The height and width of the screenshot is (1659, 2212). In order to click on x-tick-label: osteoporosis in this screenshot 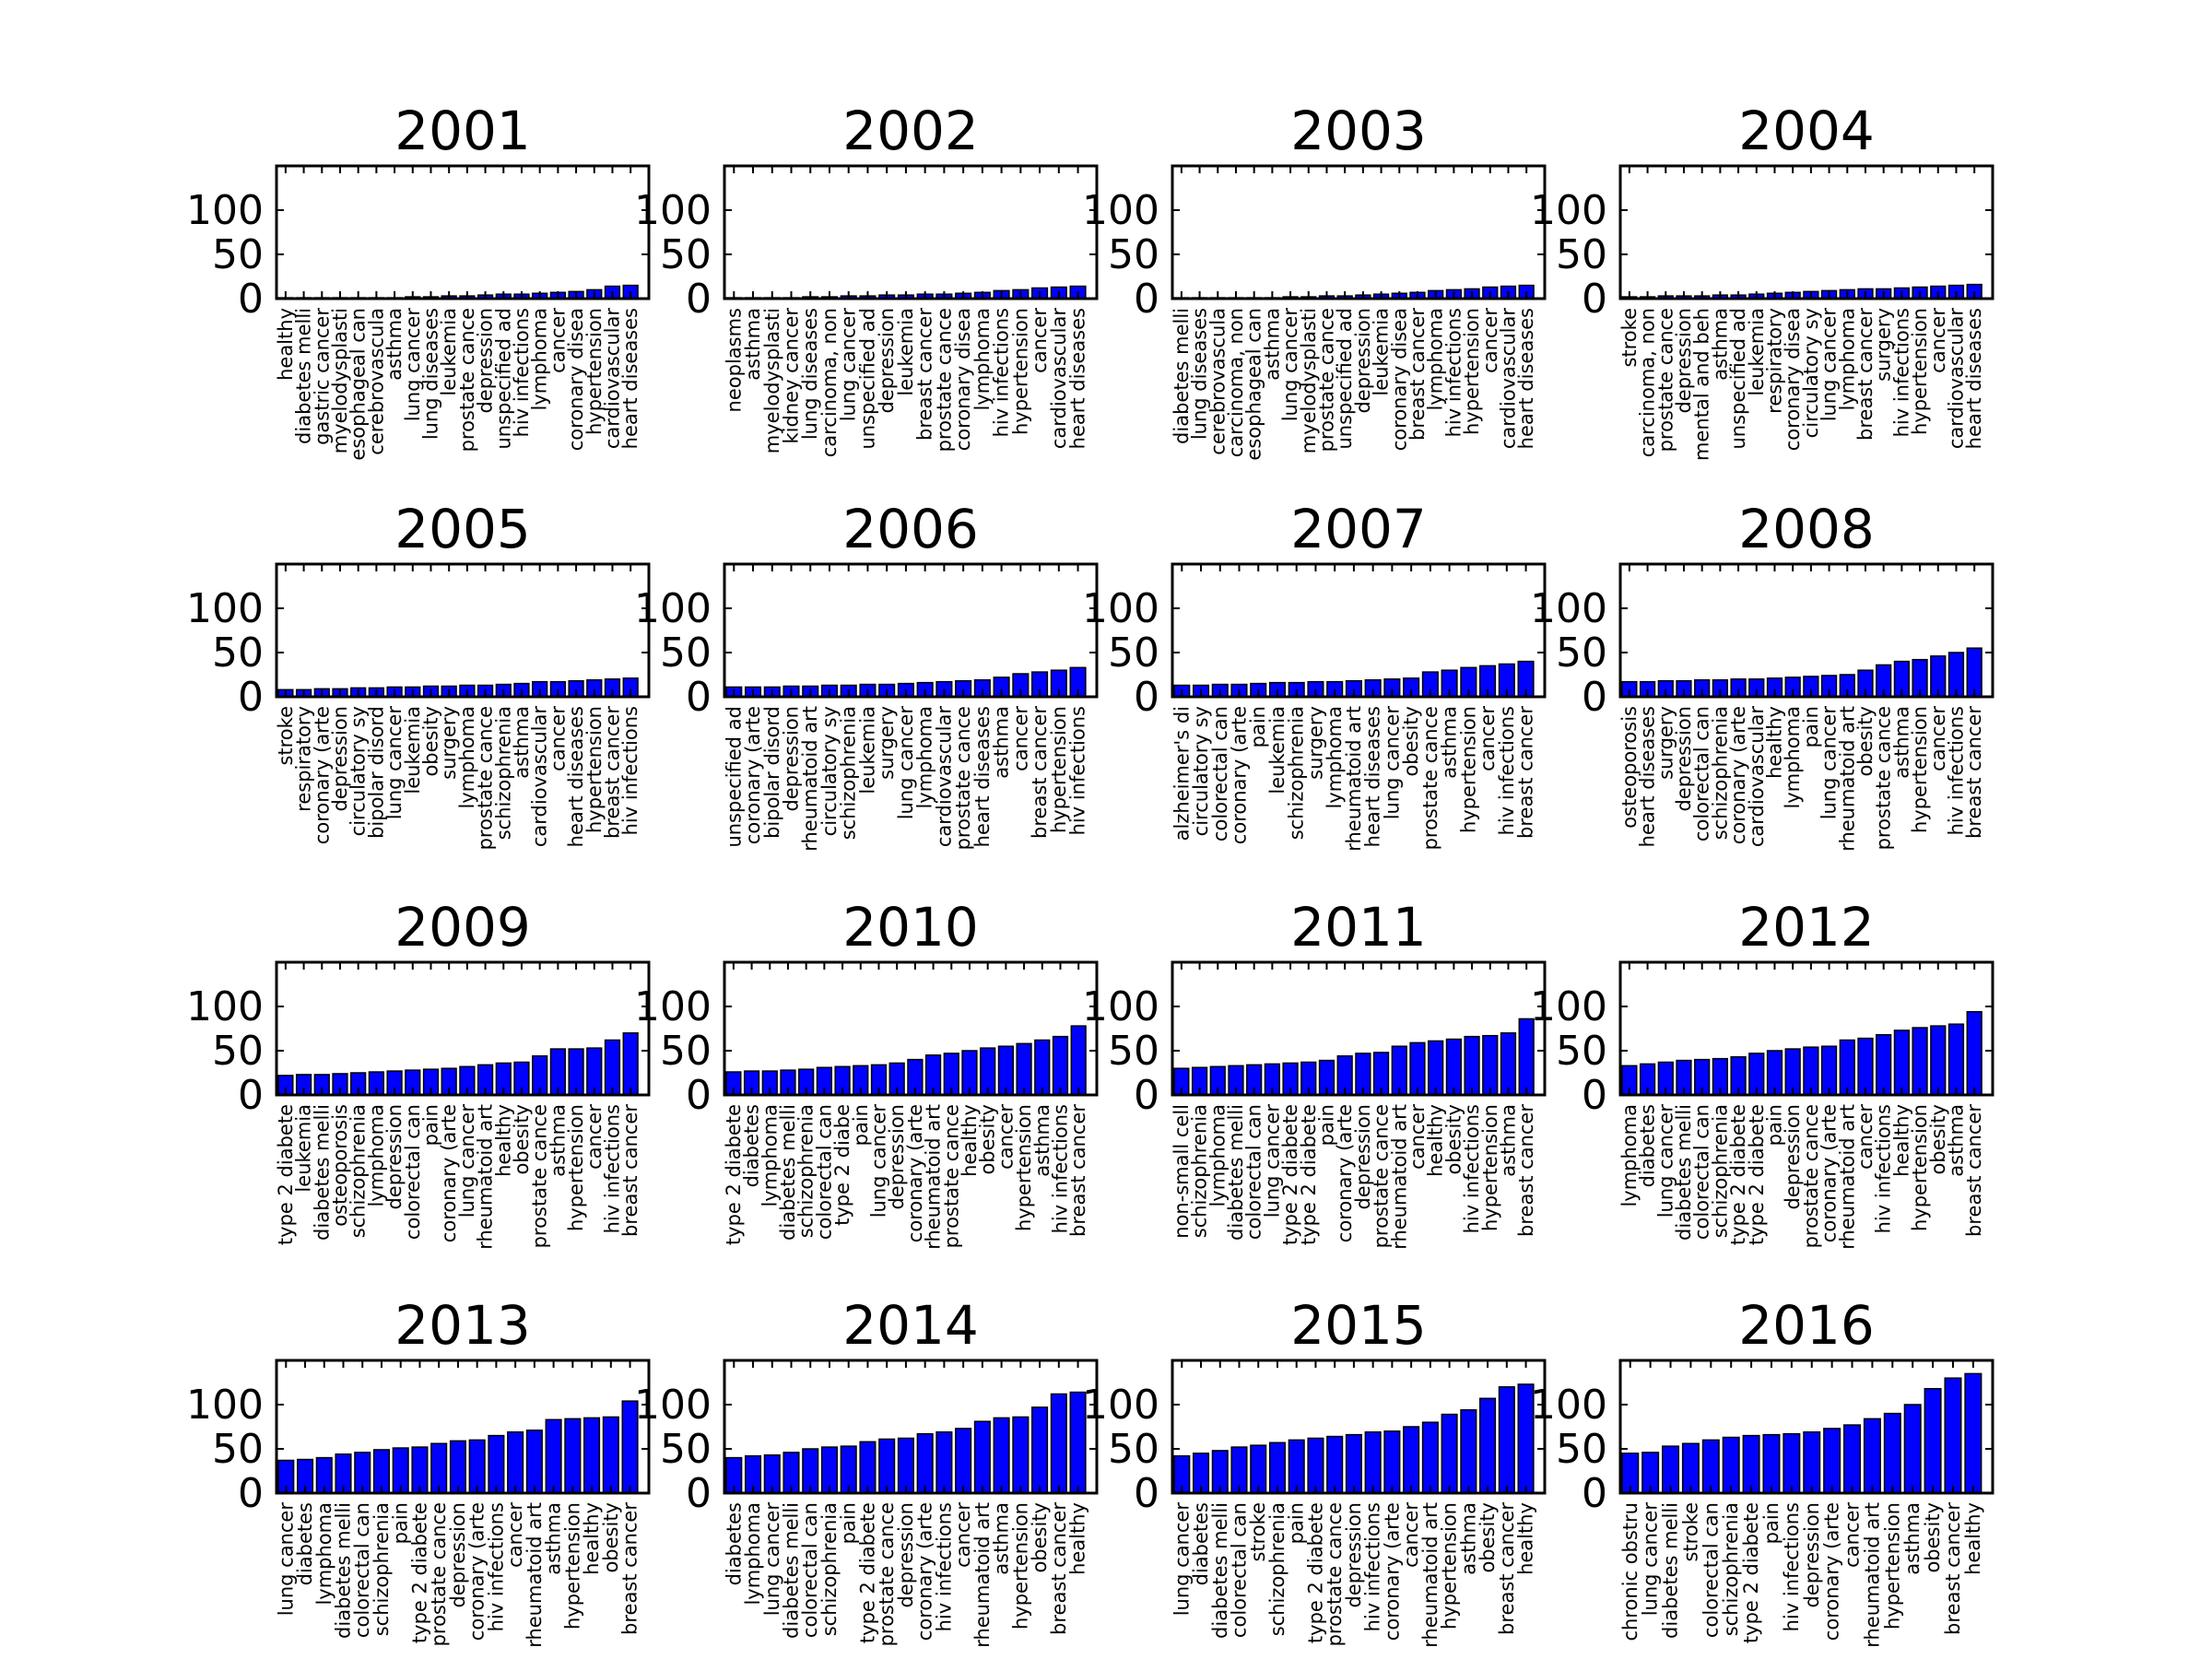, I will do `click(1629, 767)`.